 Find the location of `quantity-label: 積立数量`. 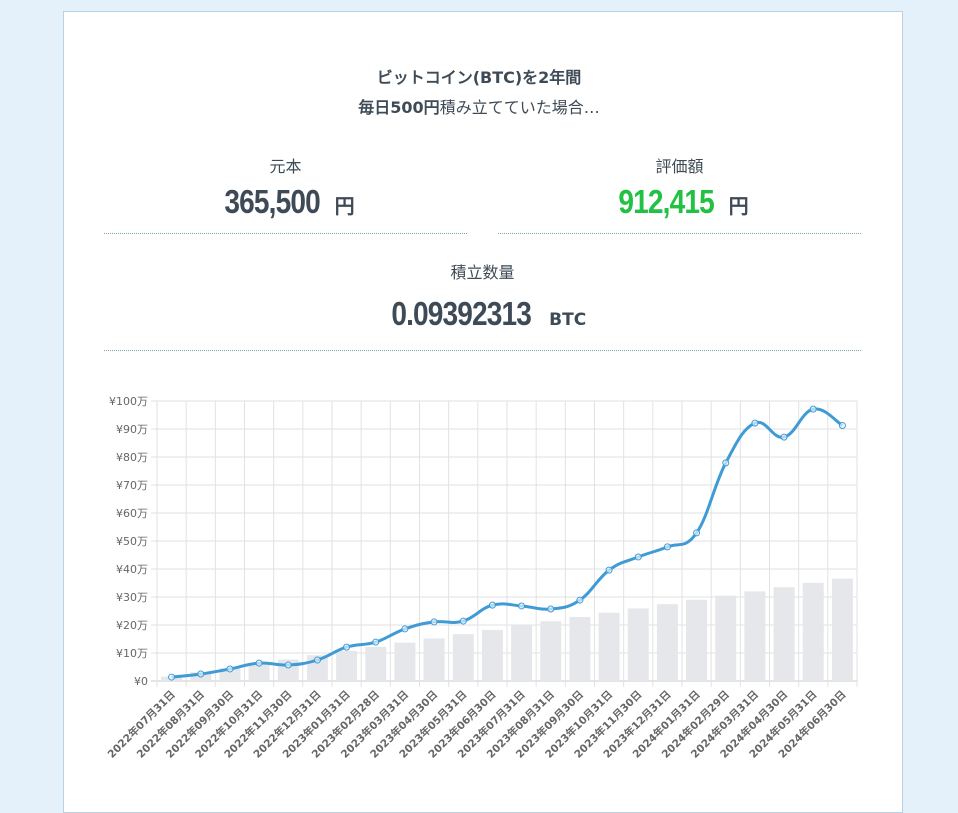

quantity-label: 積立数量 is located at coordinates (482, 272).